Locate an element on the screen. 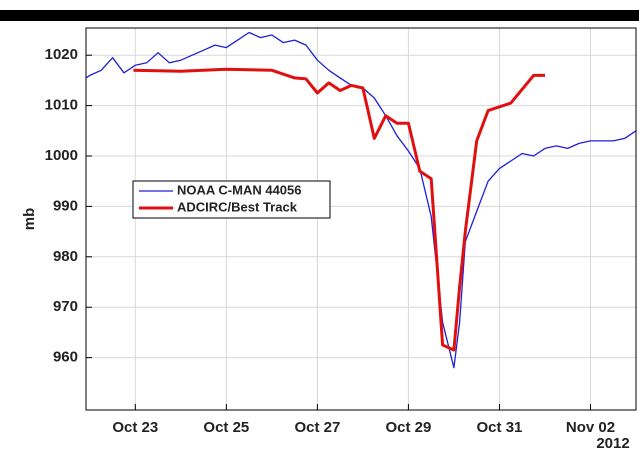  top-bar is located at coordinates (319, 15).